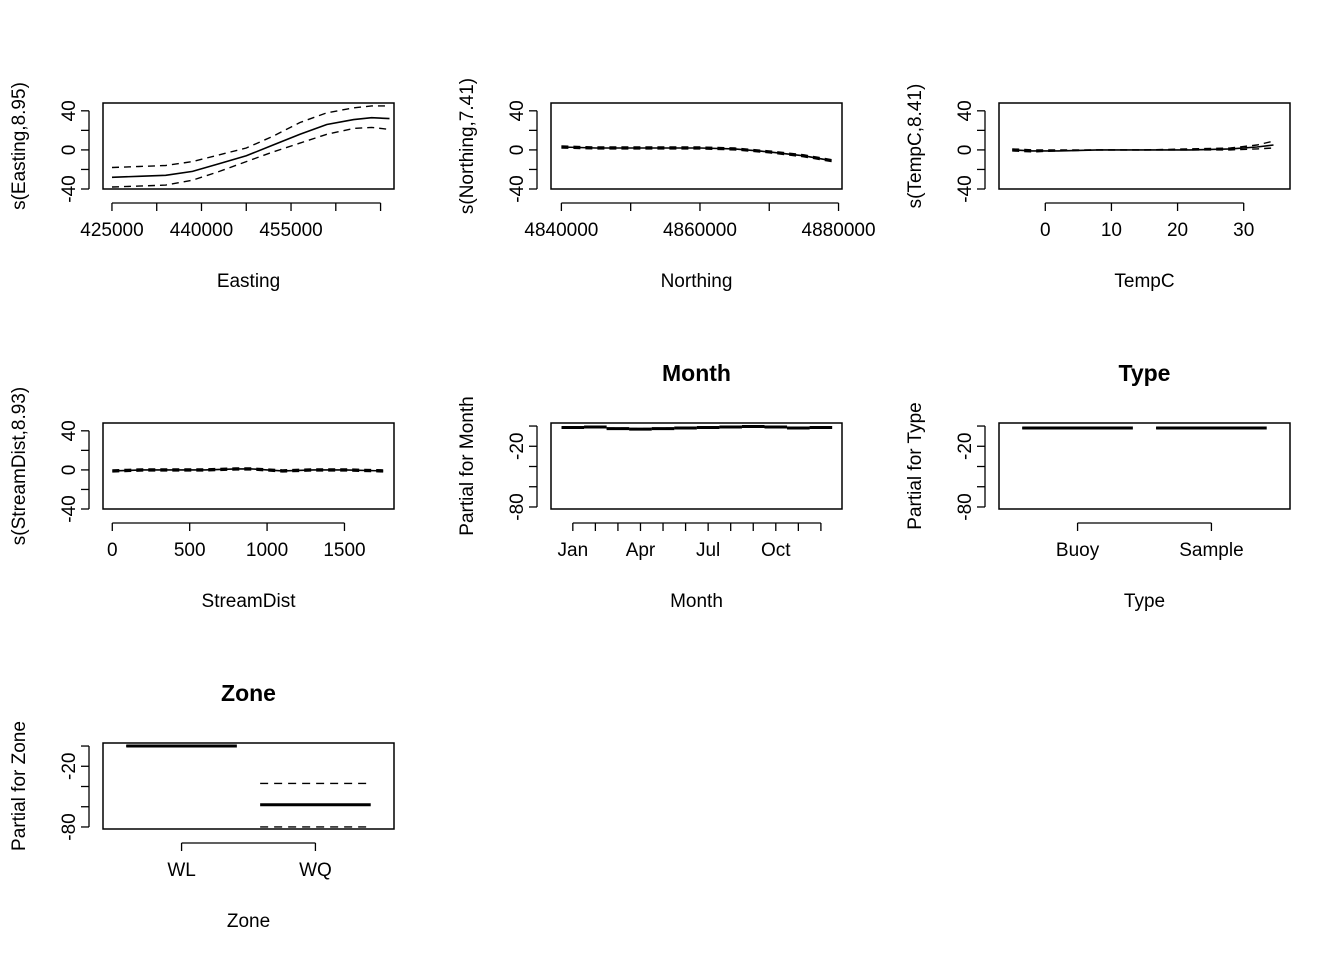  Describe the element at coordinates (1144, 281) in the screenshot. I see `x-axis-title: TempC` at that location.